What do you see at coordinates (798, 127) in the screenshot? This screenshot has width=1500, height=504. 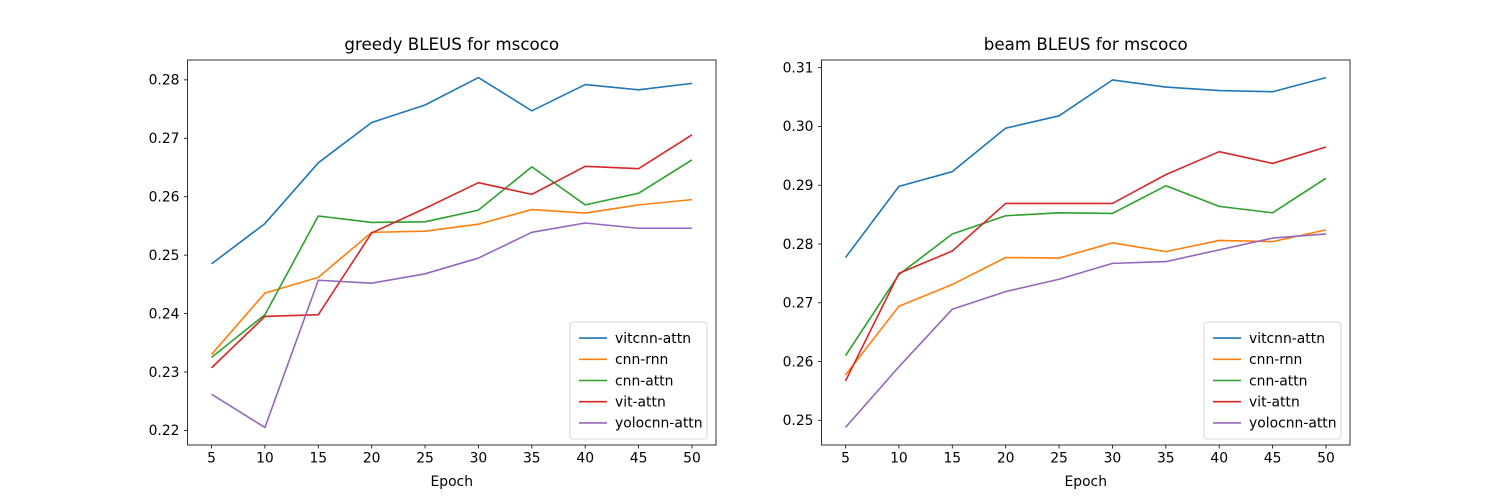 I see `y-tick-label: 0.30` at bounding box center [798, 127].